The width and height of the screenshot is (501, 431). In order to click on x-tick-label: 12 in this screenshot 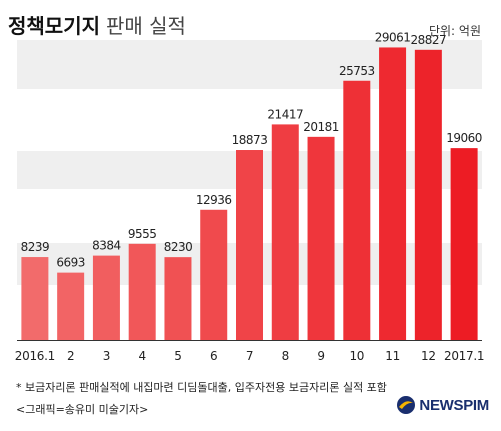, I will do `click(428, 356)`.